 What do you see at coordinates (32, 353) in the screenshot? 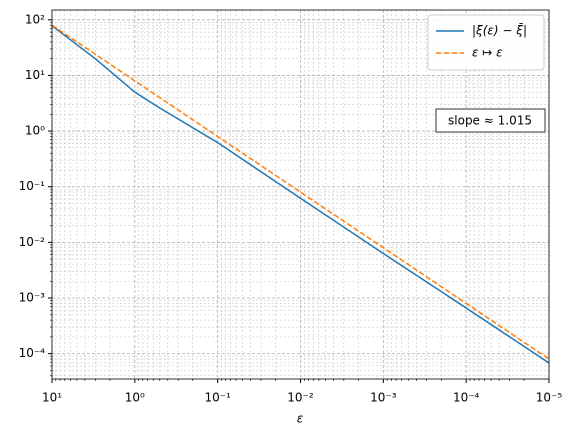
I see `y-tick-label: 10⁻⁴` at bounding box center [32, 353].